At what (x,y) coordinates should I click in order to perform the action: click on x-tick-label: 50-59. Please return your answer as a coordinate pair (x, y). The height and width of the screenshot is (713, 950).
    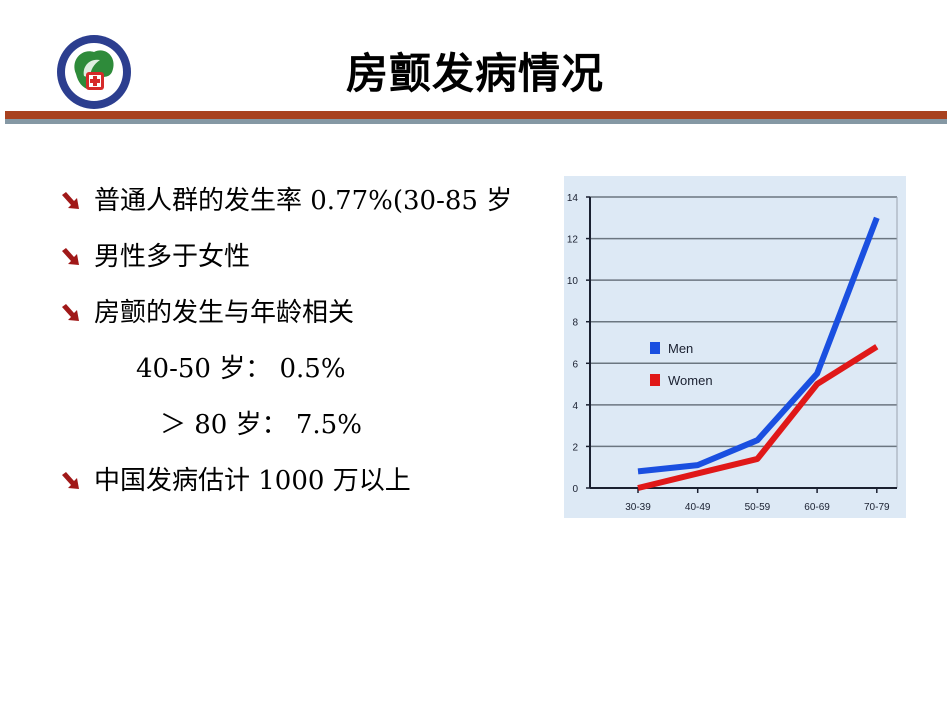
    Looking at the image, I should click on (758, 507).